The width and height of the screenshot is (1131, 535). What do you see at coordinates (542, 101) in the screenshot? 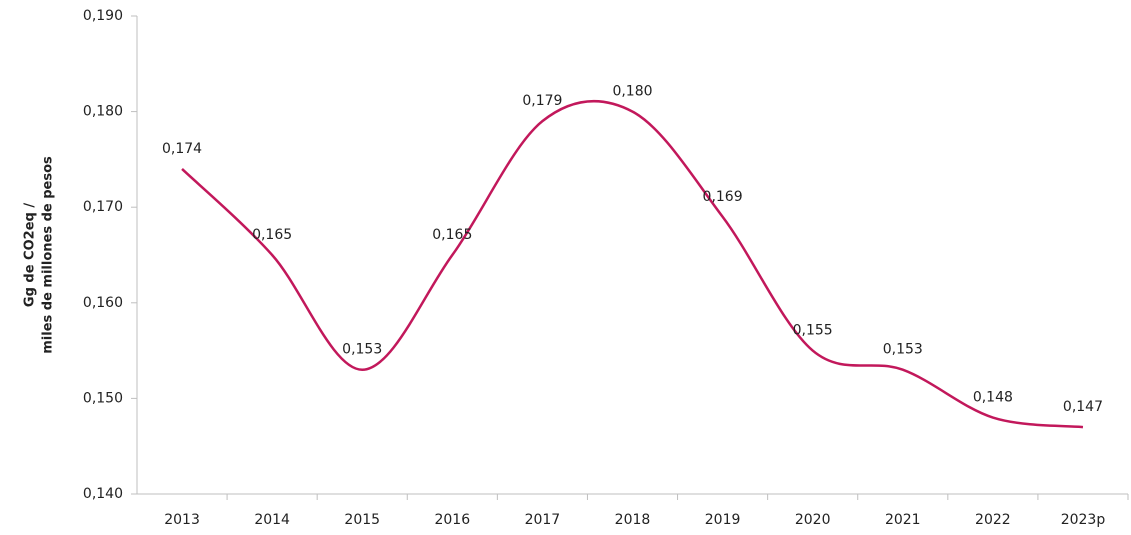
I see `data-label: 0,179` at bounding box center [542, 101].